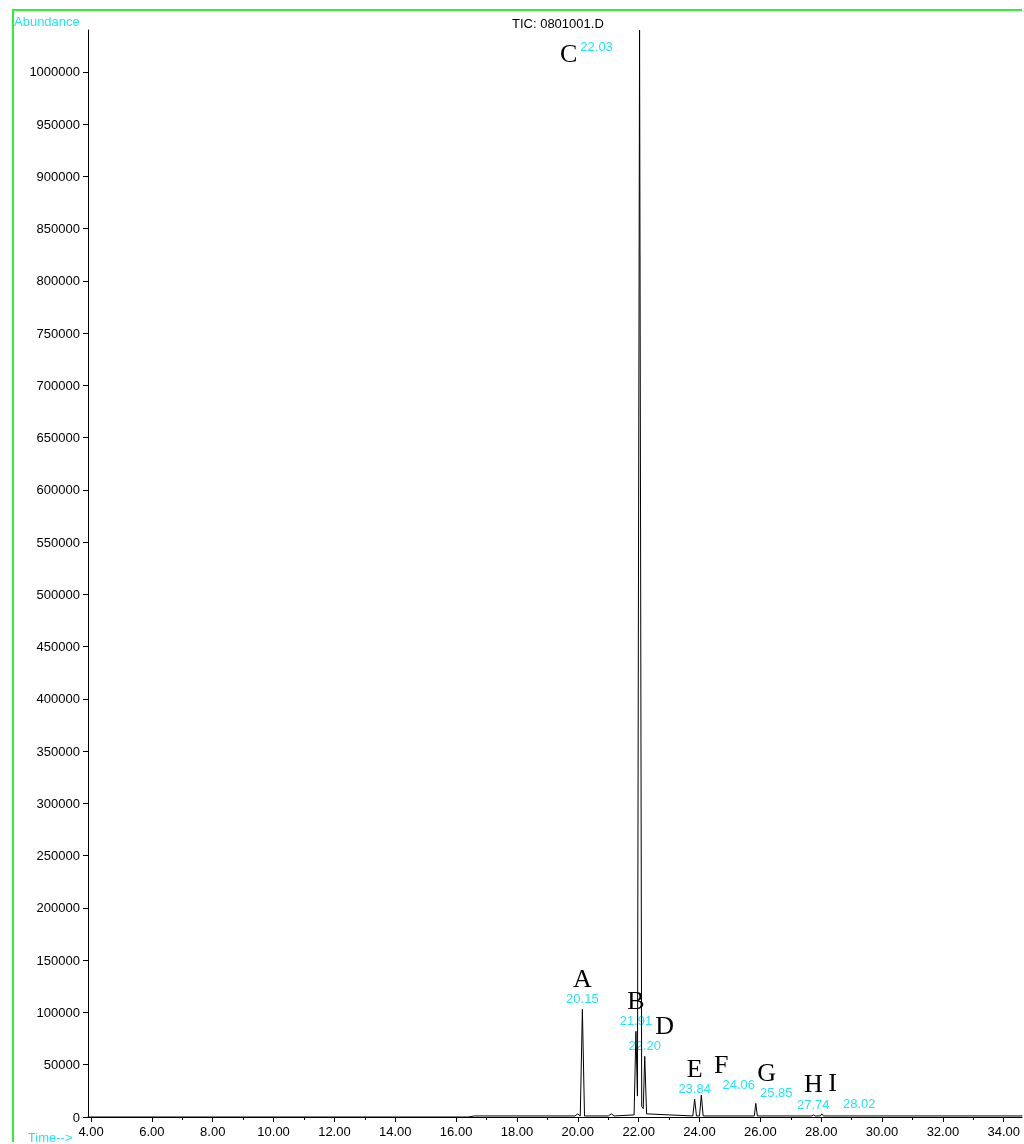 This screenshot has width=1024, height=1144. What do you see at coordinates (694, 1089) in the screenshot?
I see `annotation: 23.84` at bounding box center [694, 1089].